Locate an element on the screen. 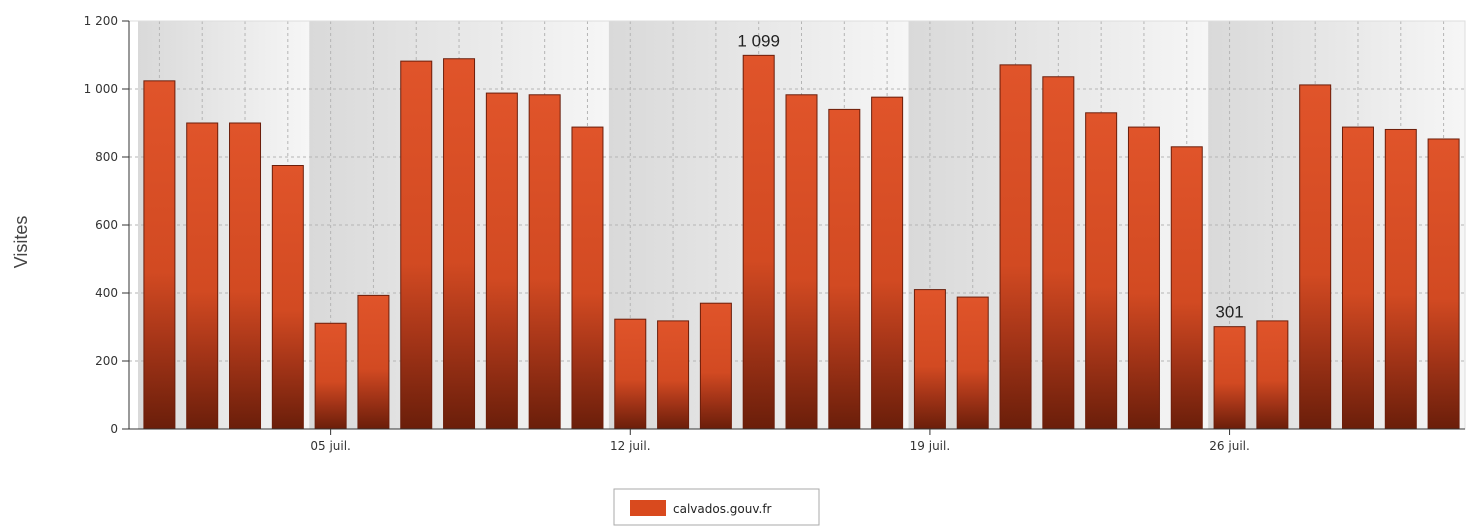  y-tick-label: 1 000 is located at coordinates (101, 89).